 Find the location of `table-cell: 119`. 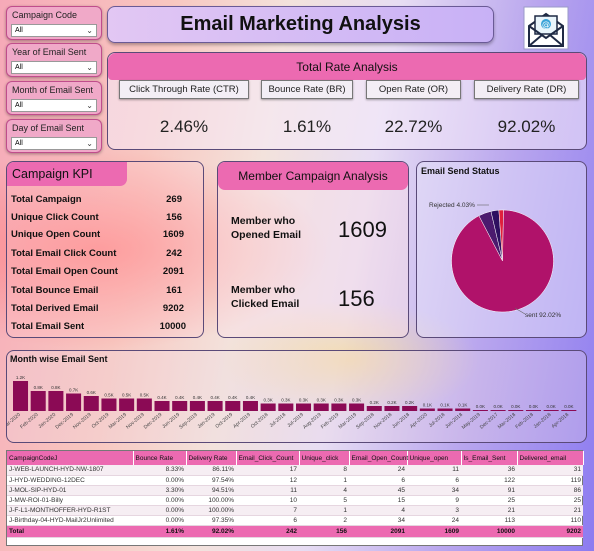

table-cell: 119 is located at coordinates (550, 480).